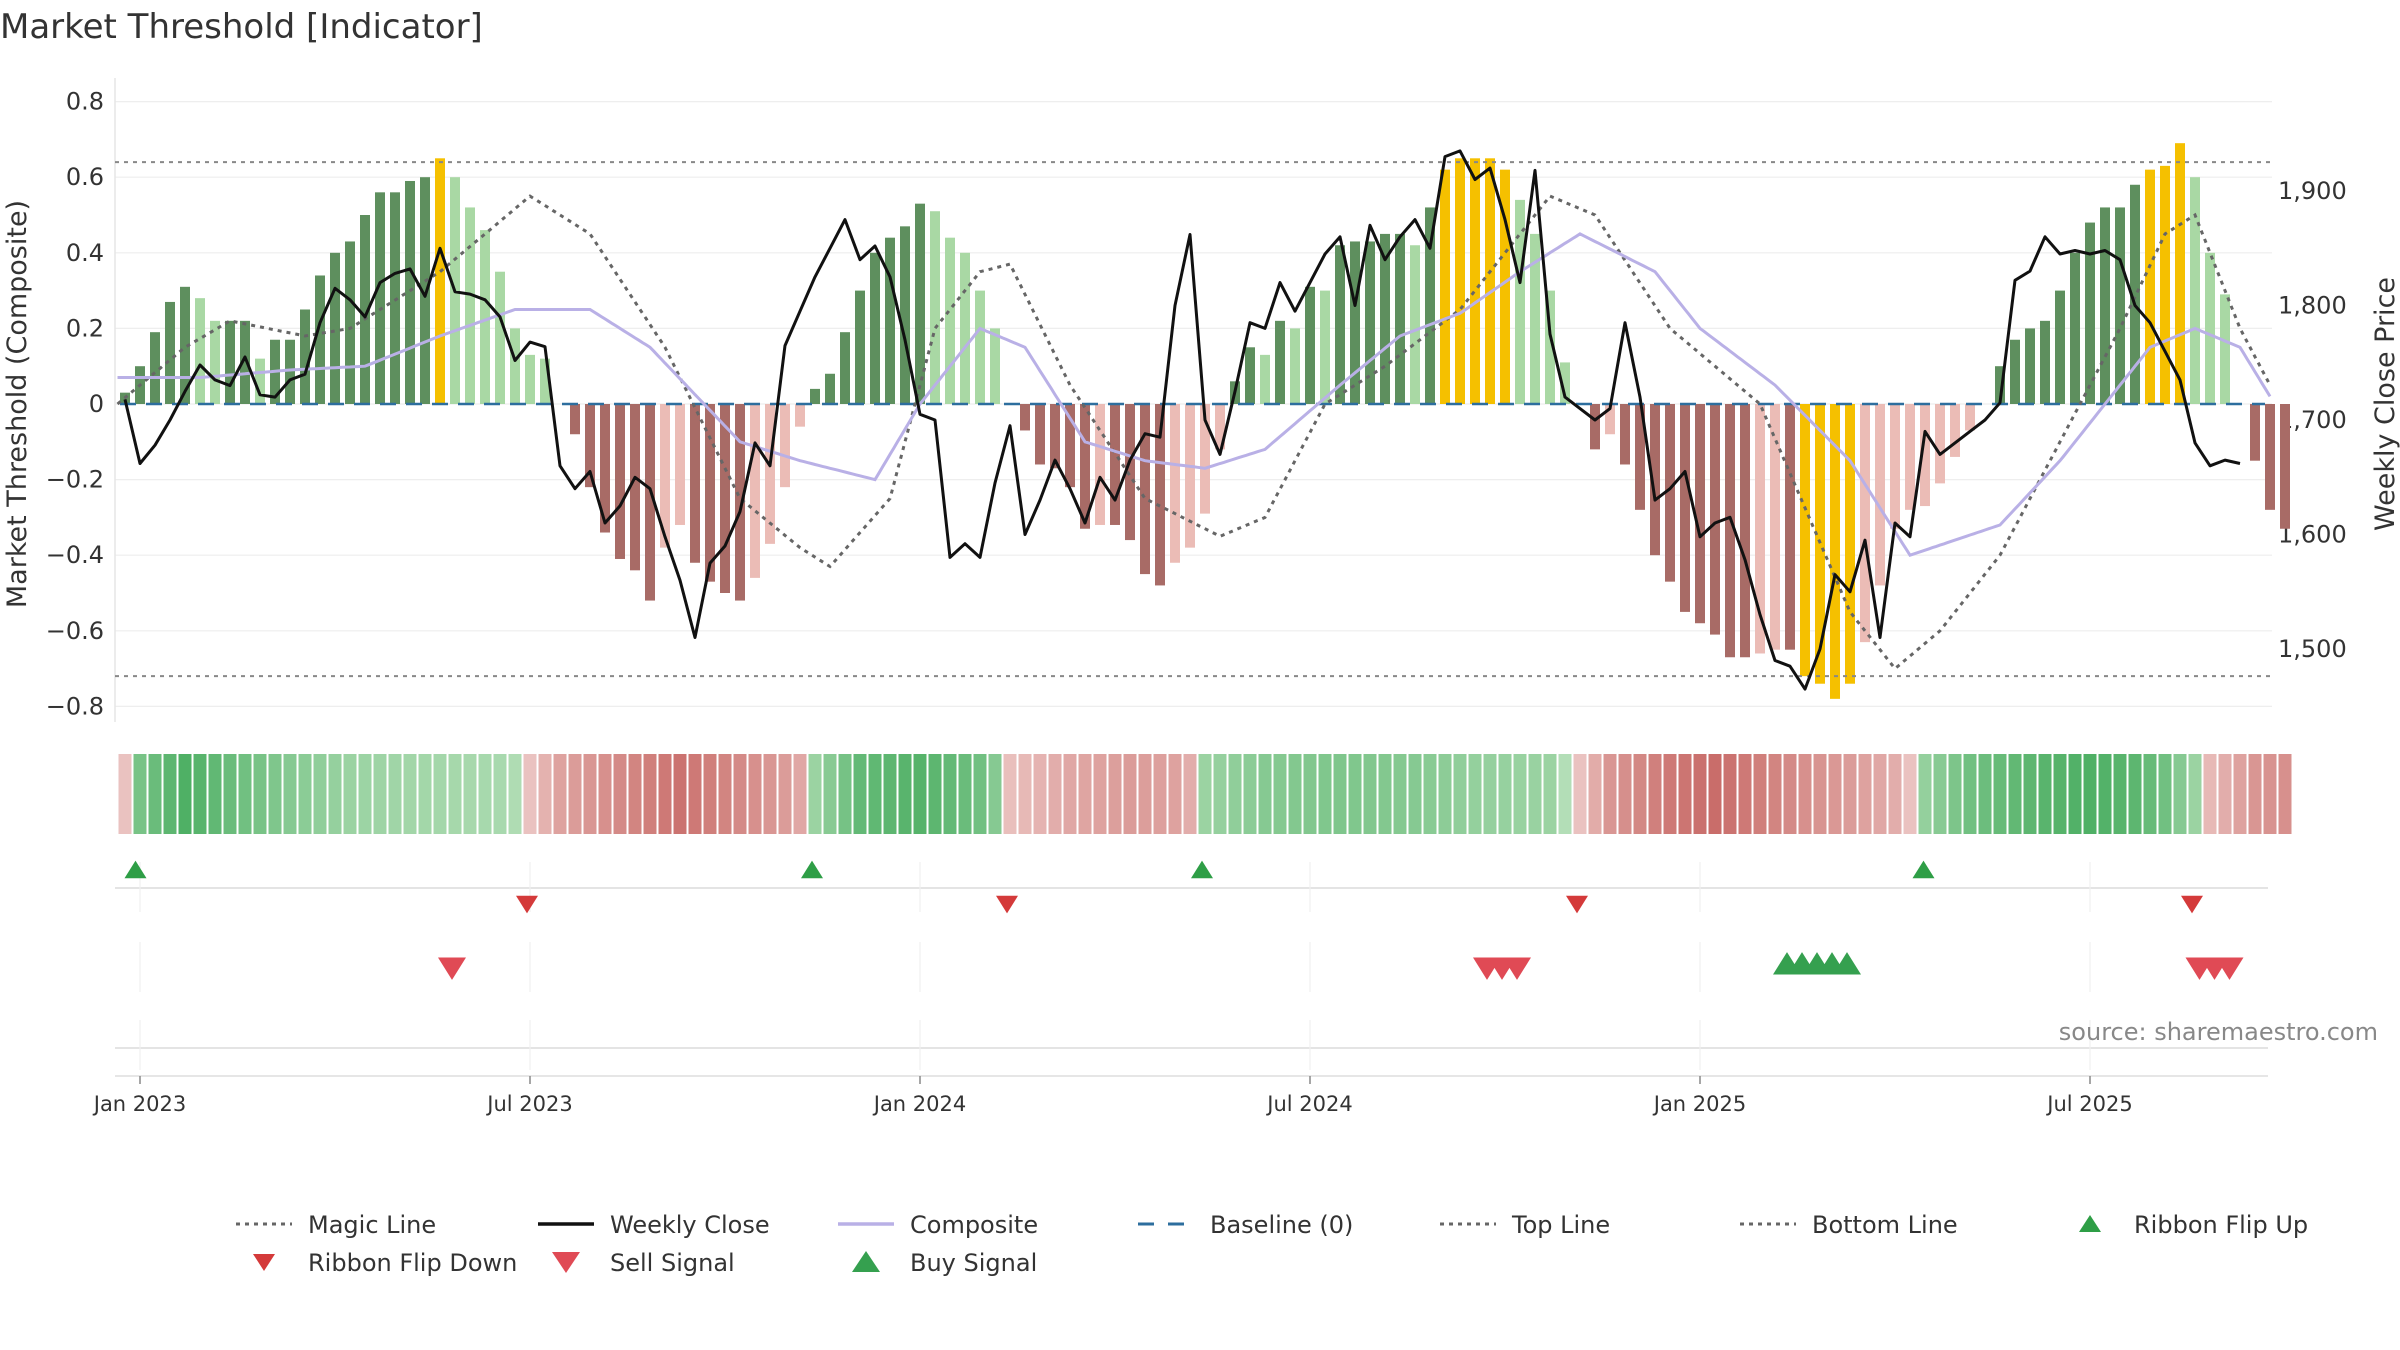 The width and height of the screenshot is (2400, 1350). What do you see at coordinates (2312, 649) in the screenshot?
I see `y-right-tick-label: 1,500` at bounding box center [2312, 649].